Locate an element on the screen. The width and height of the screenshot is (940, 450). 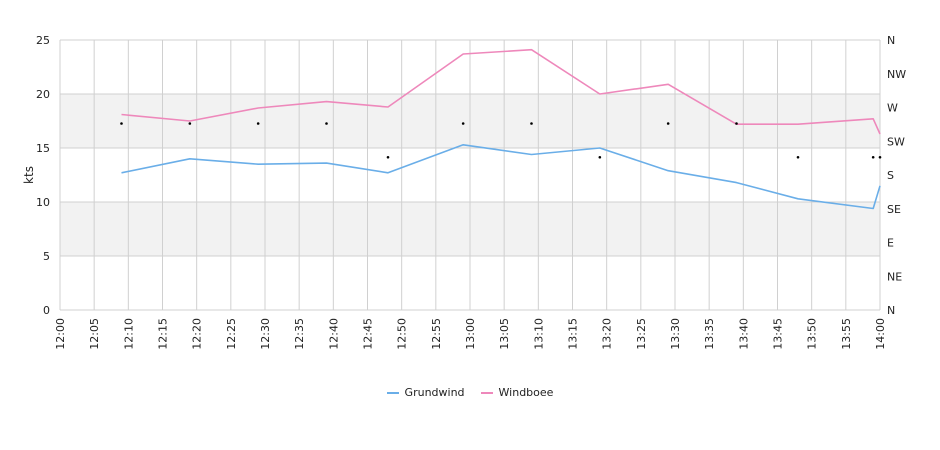
x-tick-label-20: 13:40 is located at coordinates (743, 334).